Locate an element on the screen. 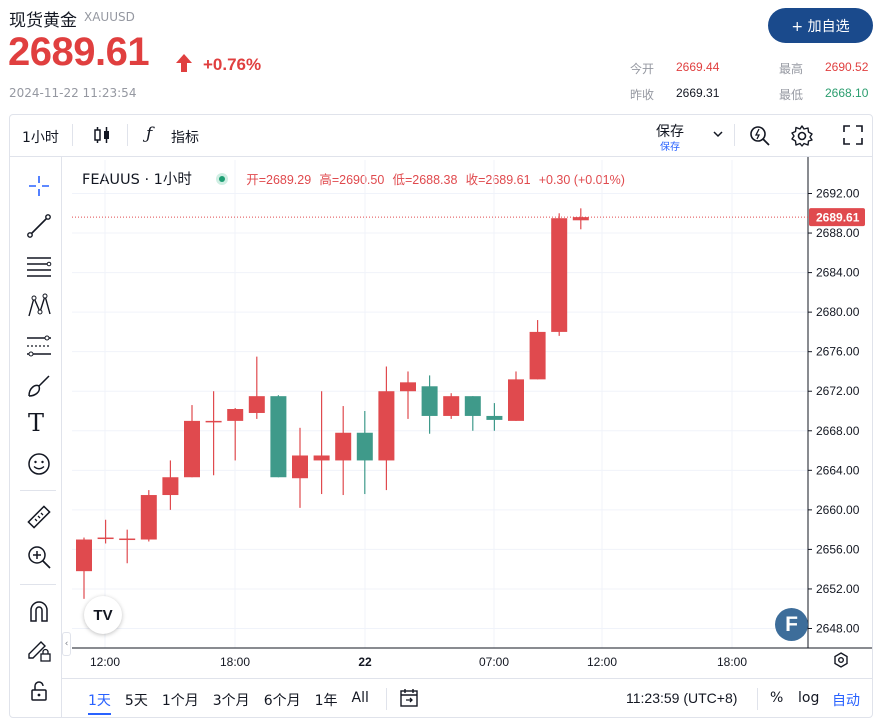  crosshair-icon is located at coordinates (39, 186).